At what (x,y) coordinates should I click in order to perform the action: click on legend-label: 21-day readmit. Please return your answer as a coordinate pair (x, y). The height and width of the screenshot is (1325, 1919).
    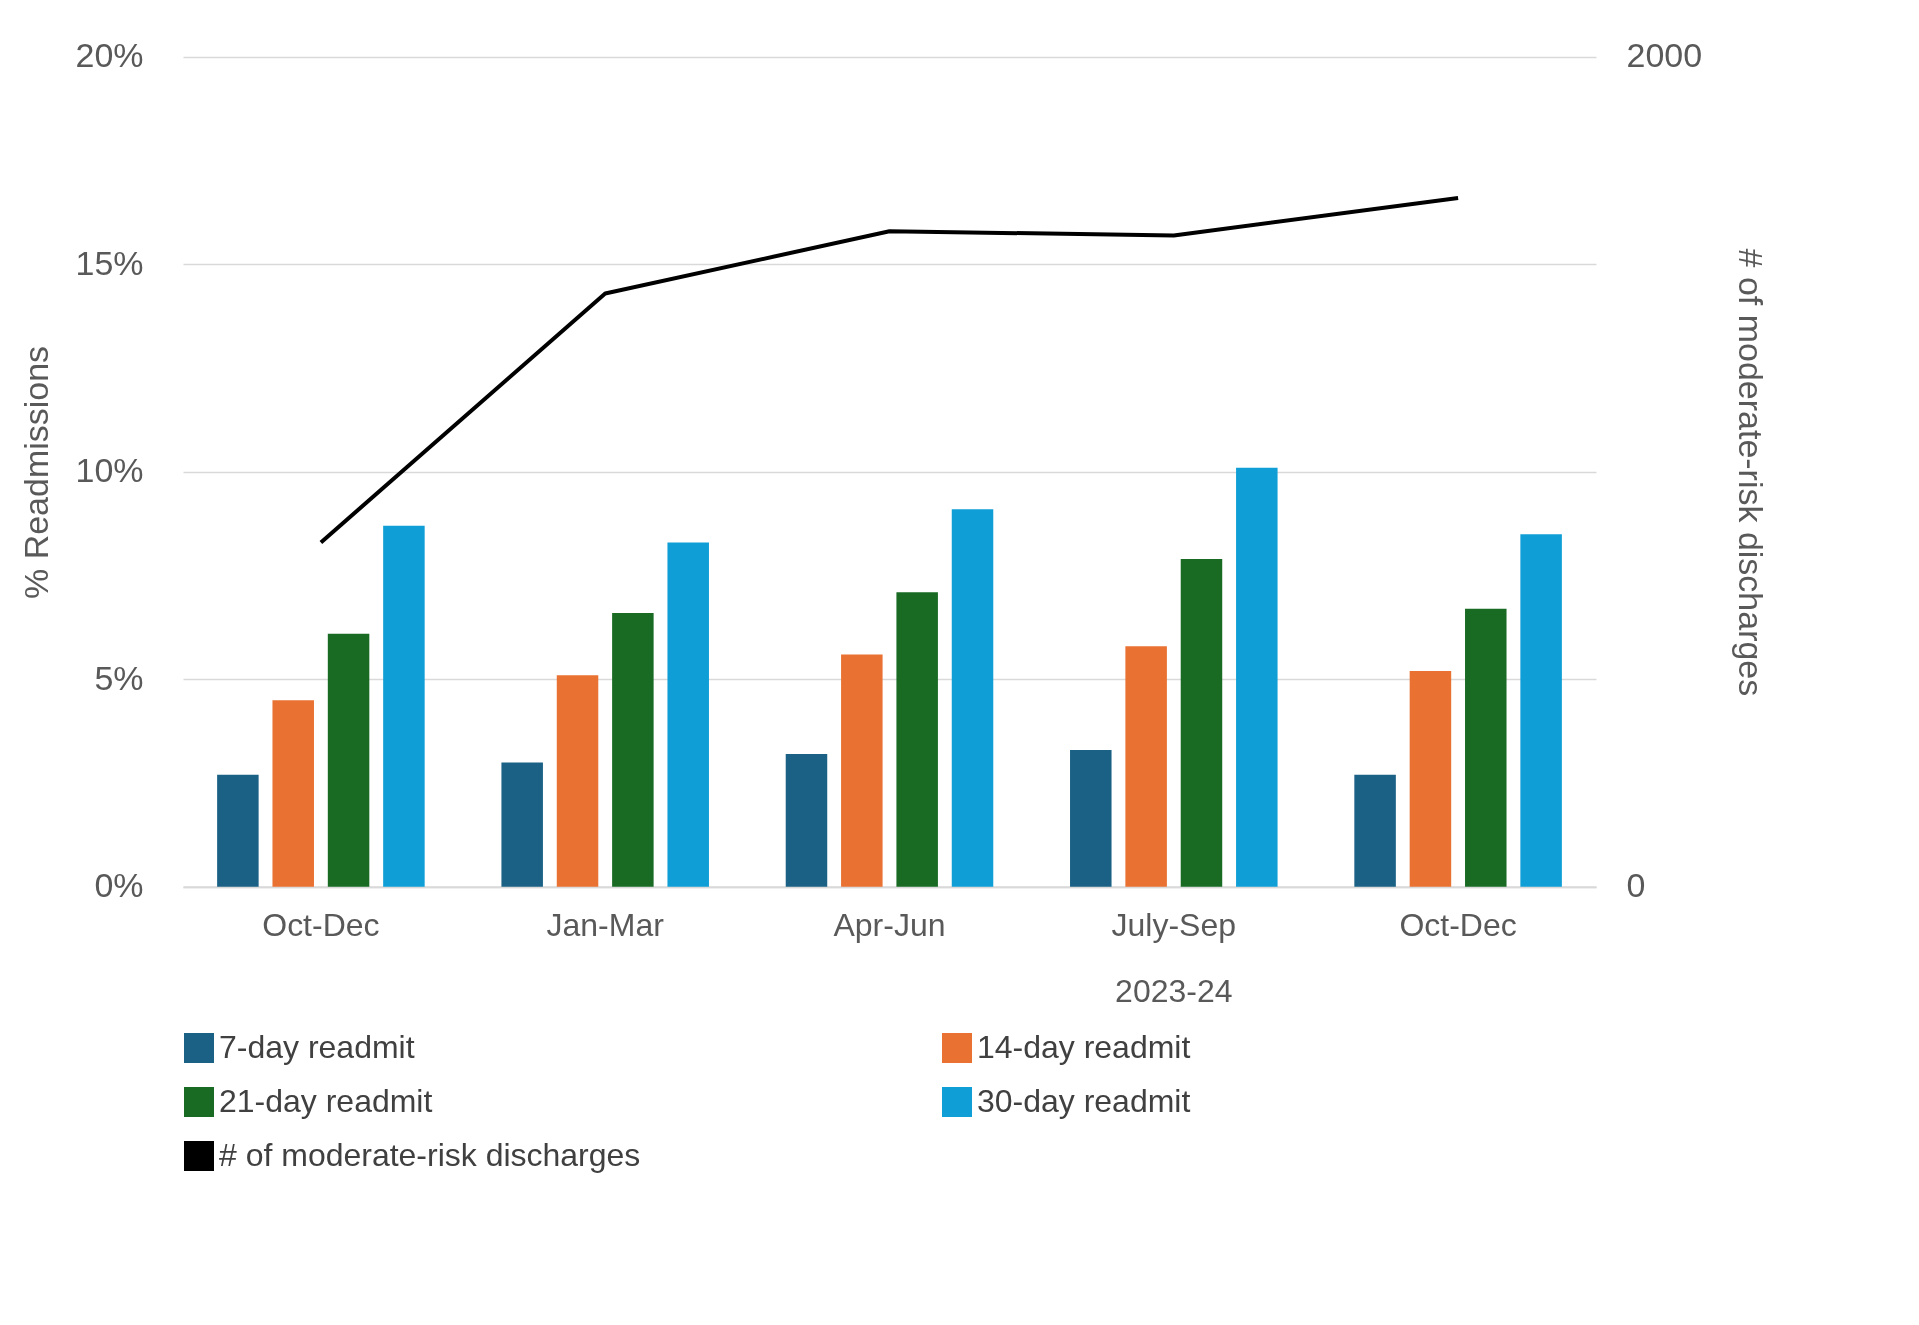
    Looking at the image, I should click on (326, 1100).